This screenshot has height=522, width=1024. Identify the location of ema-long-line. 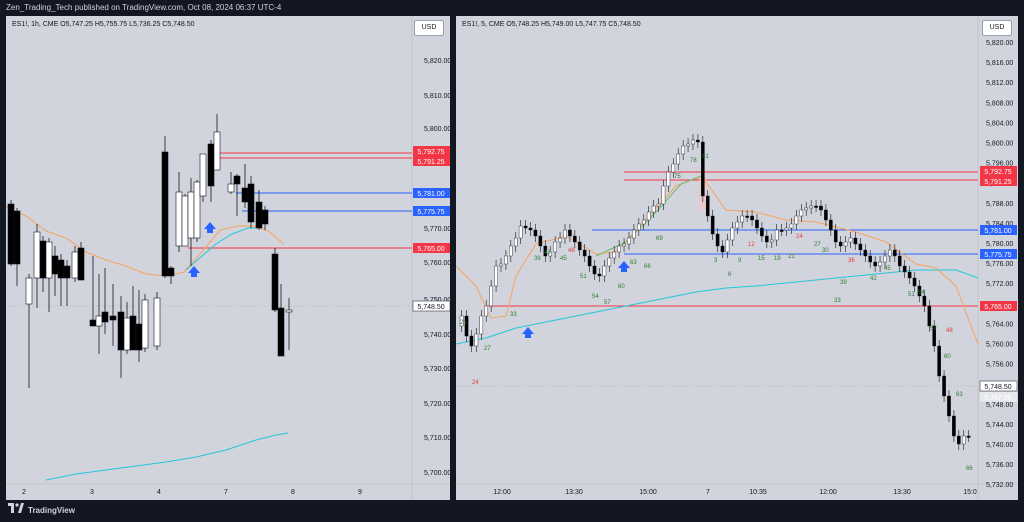
(167, 456).